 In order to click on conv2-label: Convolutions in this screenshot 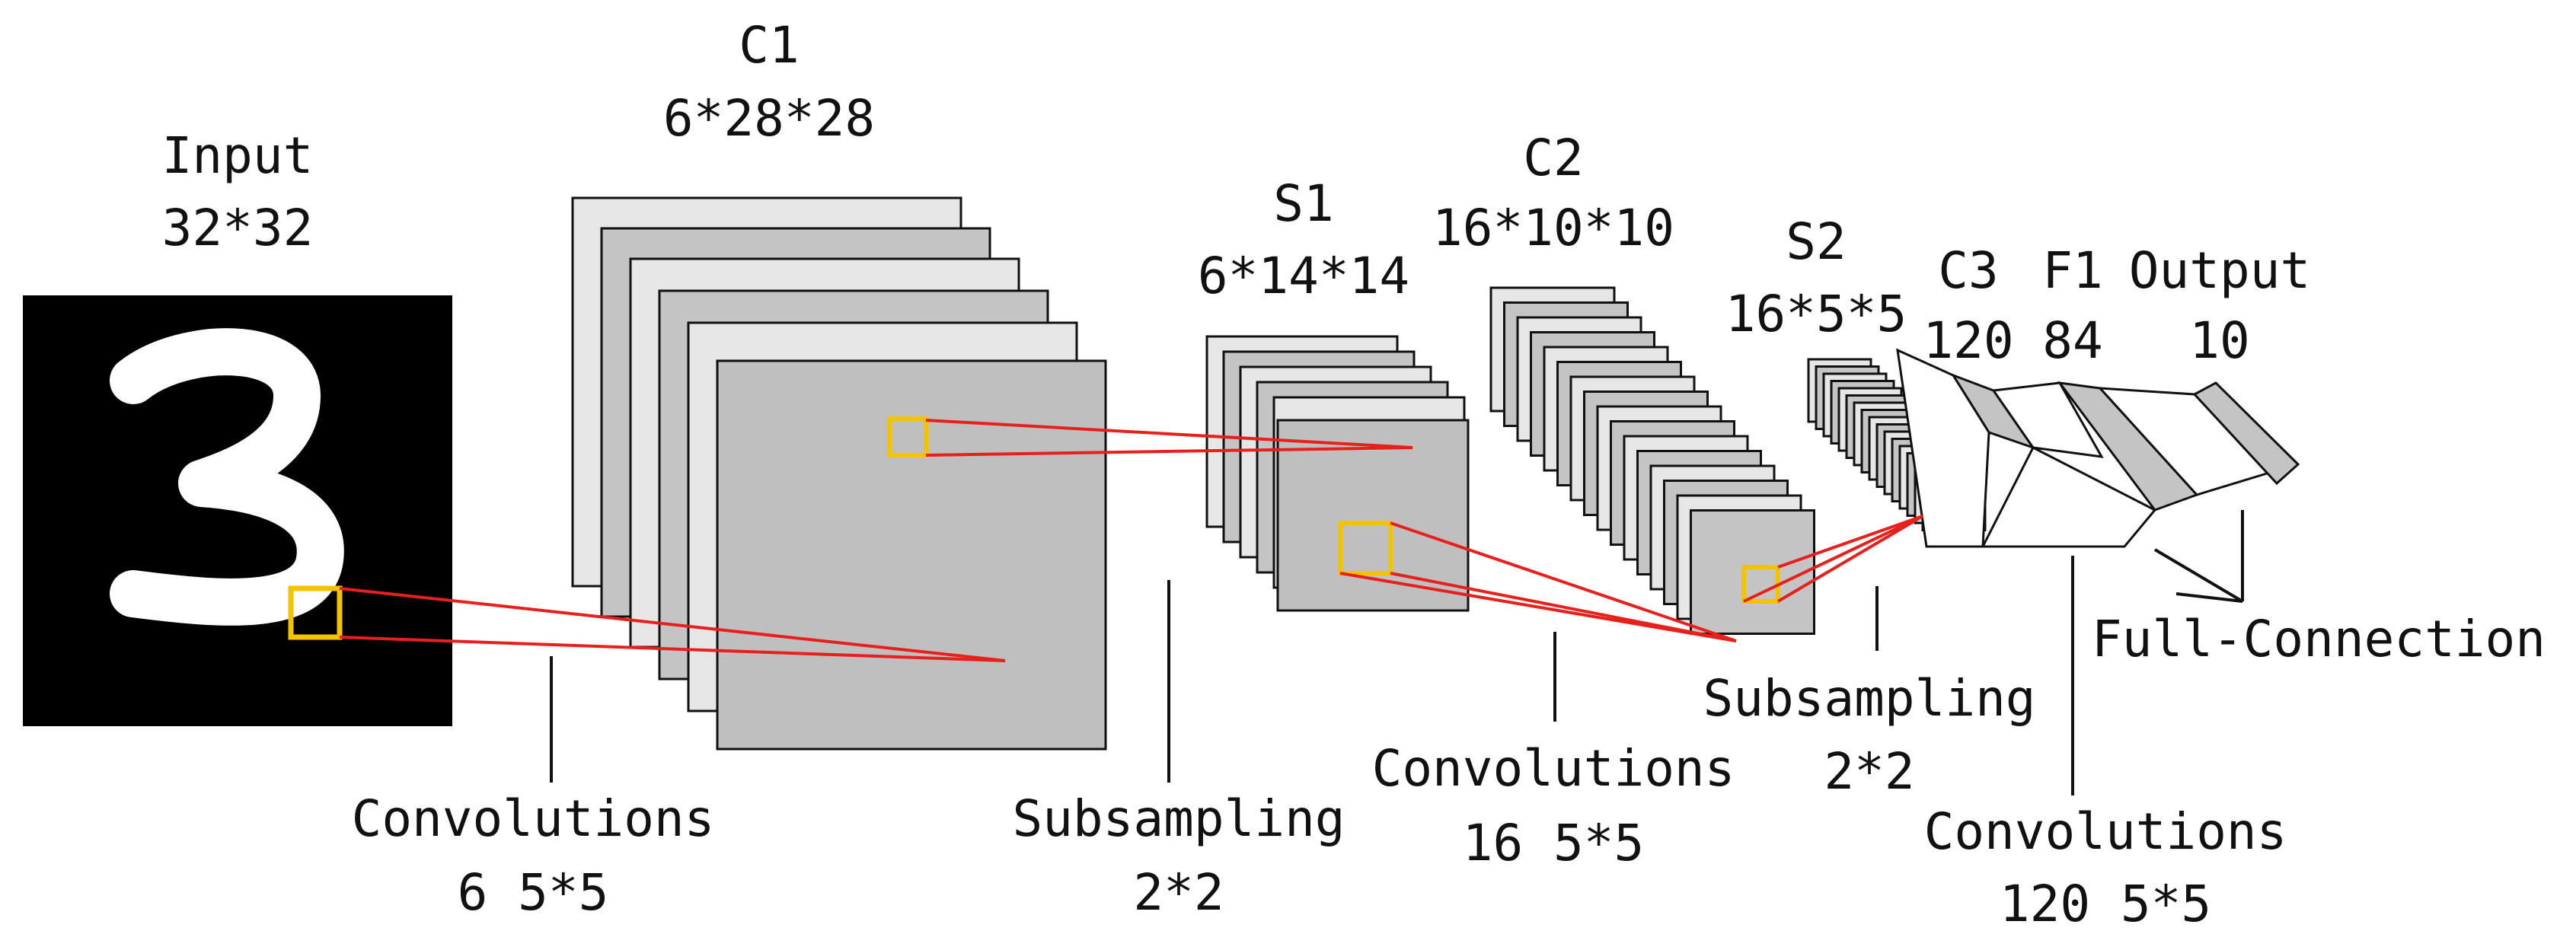, I will do `click(1553, 768)`.